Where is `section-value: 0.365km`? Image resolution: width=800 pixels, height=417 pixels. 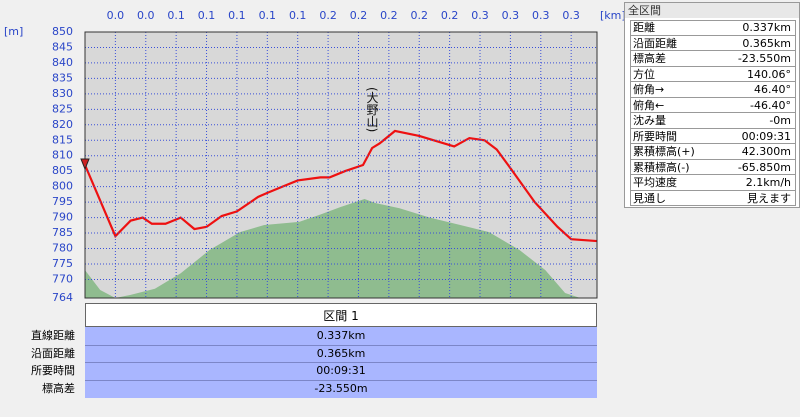 section-value: 0.365km is located at coordinates (341, 353).